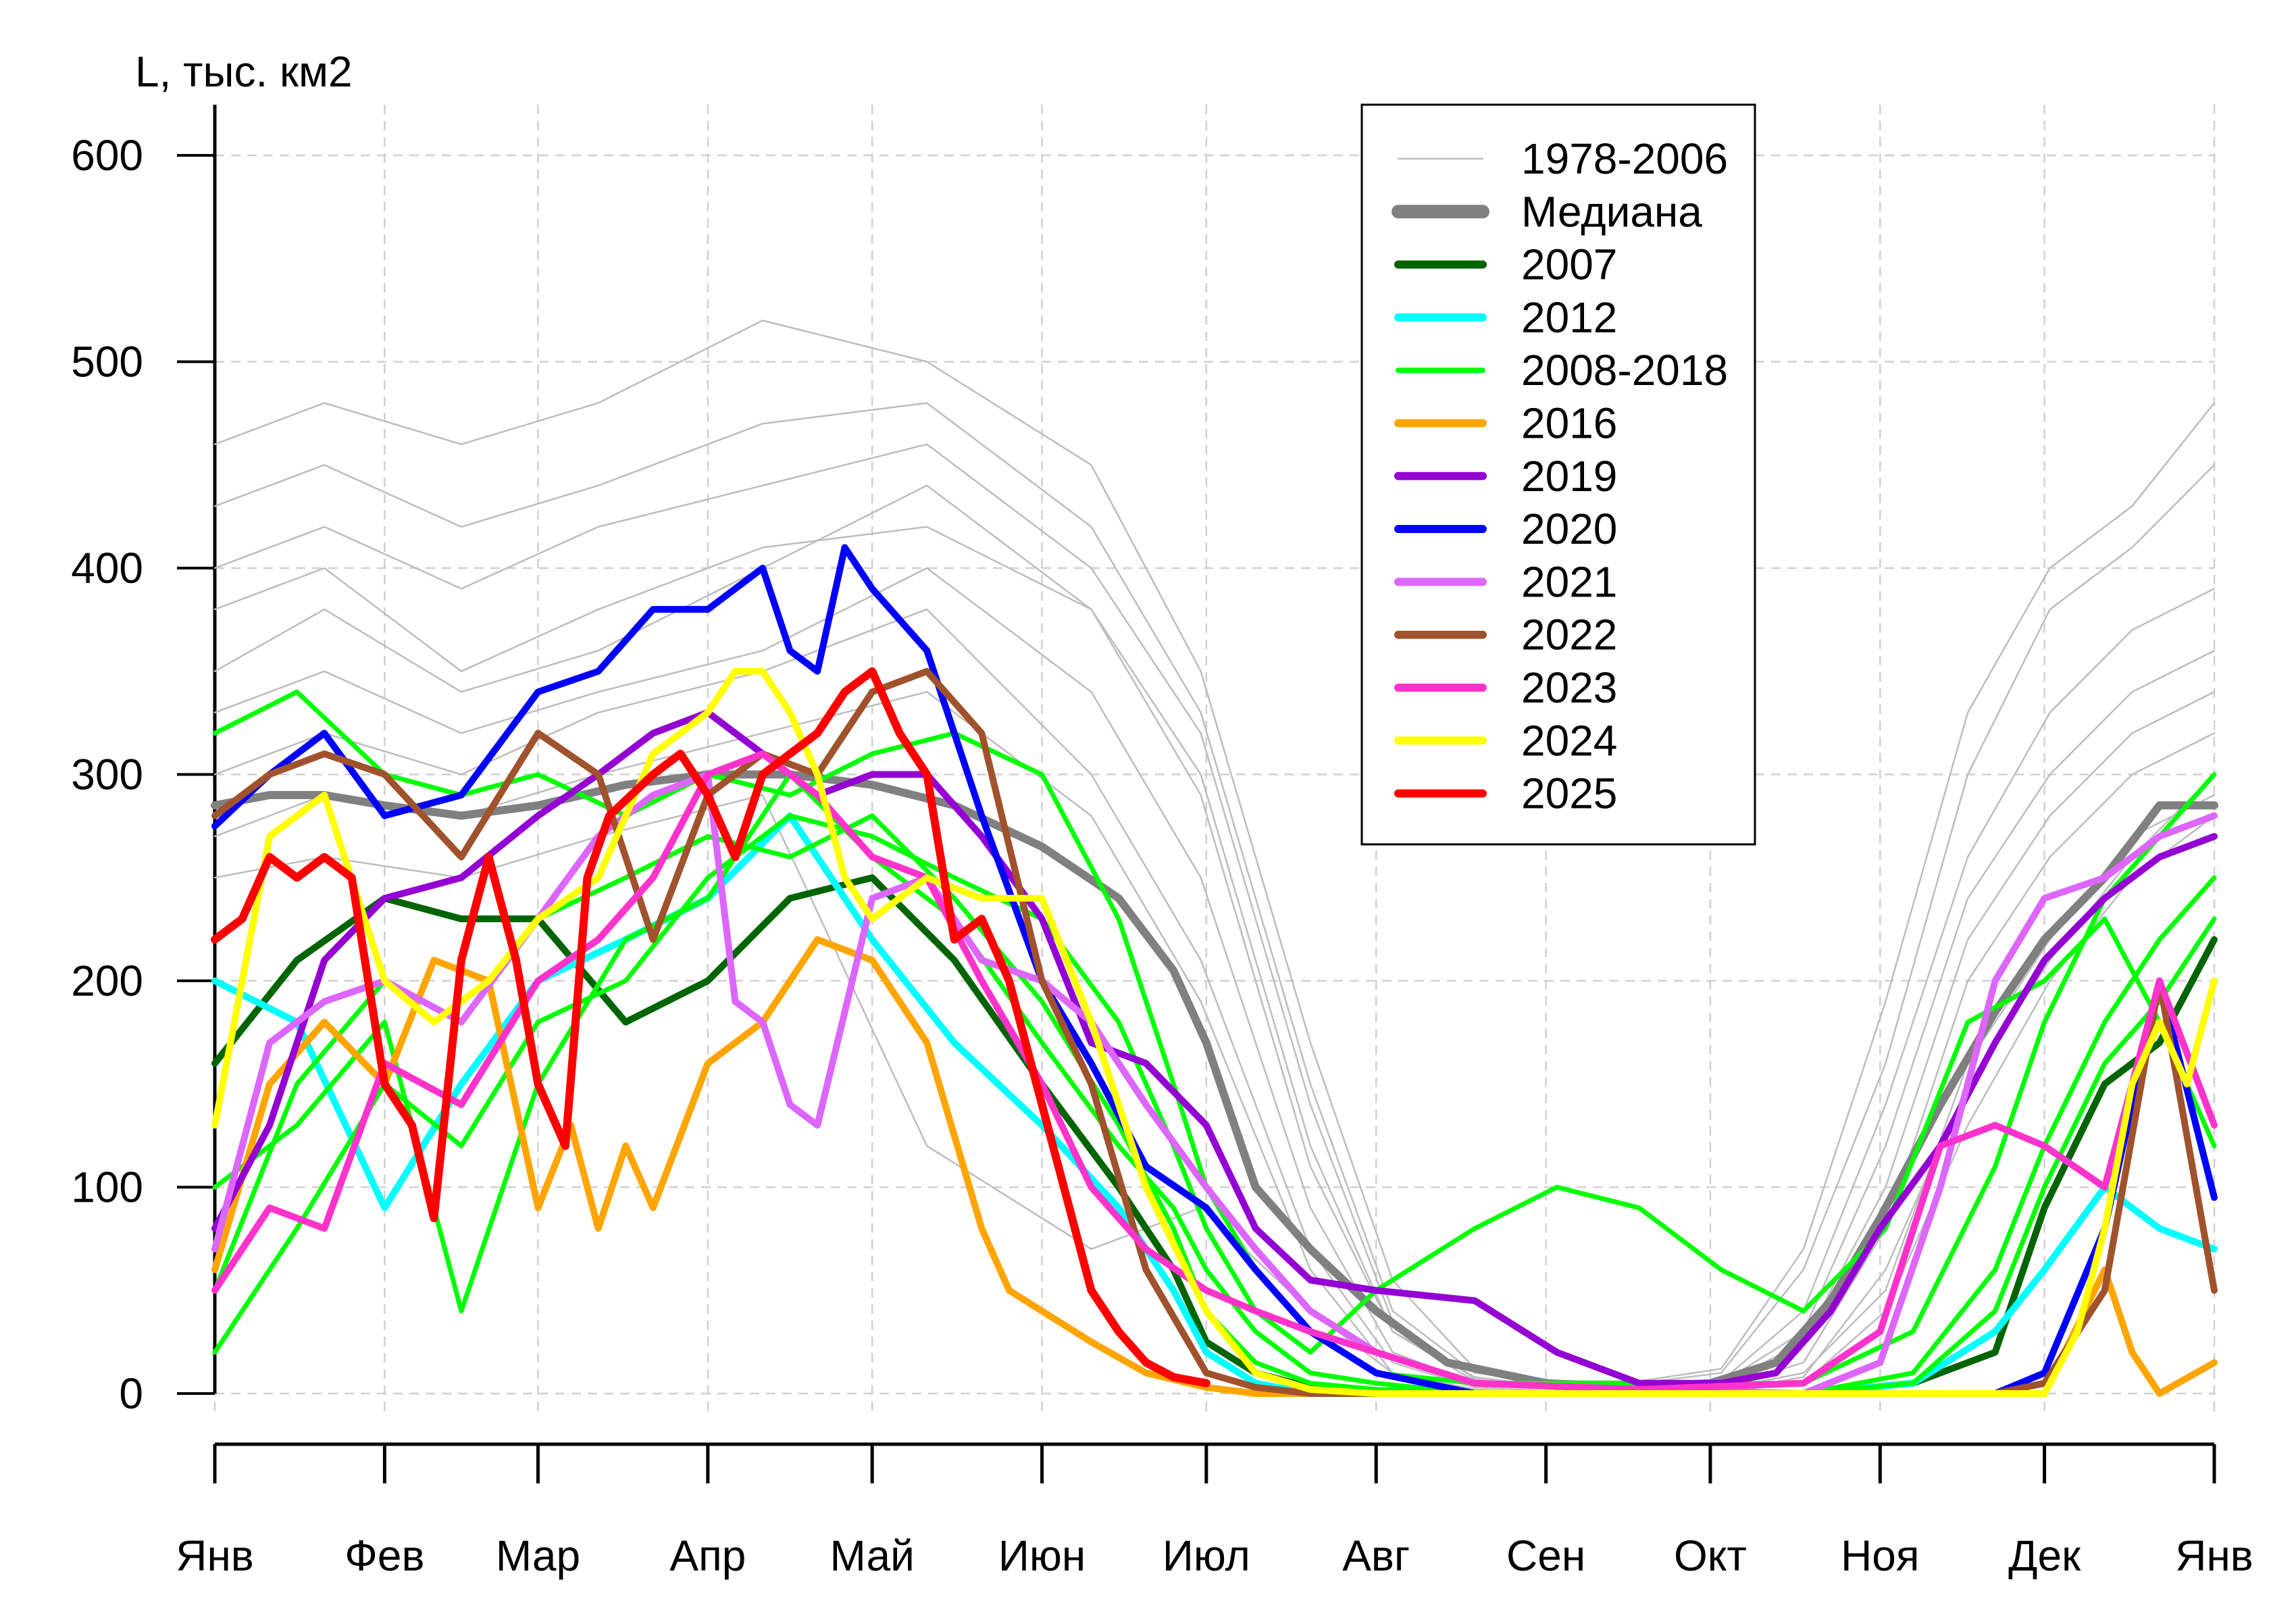 The image size is (2296, 1607). I want to click on y-tick-label: 500, so click(107, 362).